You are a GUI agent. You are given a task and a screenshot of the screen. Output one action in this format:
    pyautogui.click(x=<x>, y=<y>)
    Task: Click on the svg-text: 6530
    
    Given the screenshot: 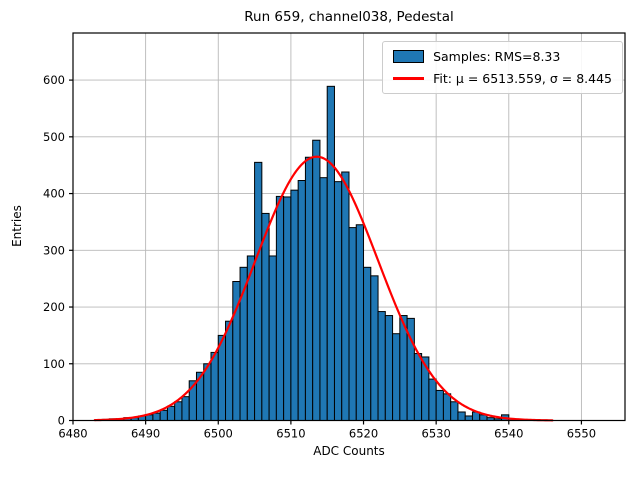 What is the action you would take?
    pyautogui.click(x=436, y=434)
    